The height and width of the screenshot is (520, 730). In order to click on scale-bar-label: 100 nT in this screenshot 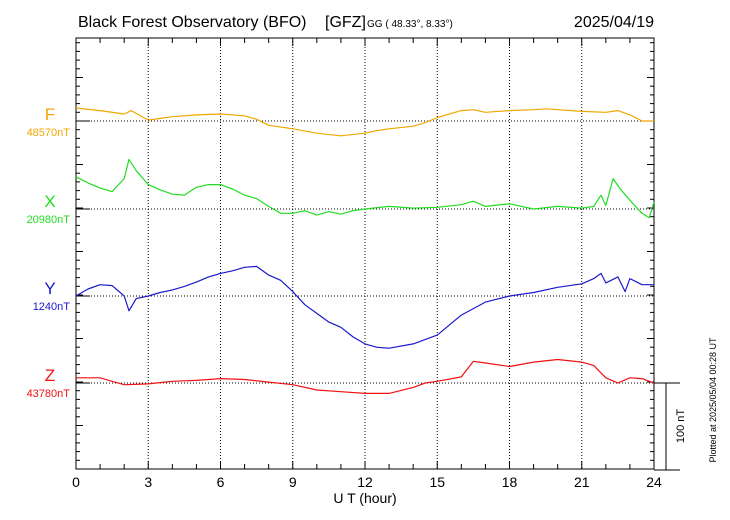, I will do `click(681, 426)`.